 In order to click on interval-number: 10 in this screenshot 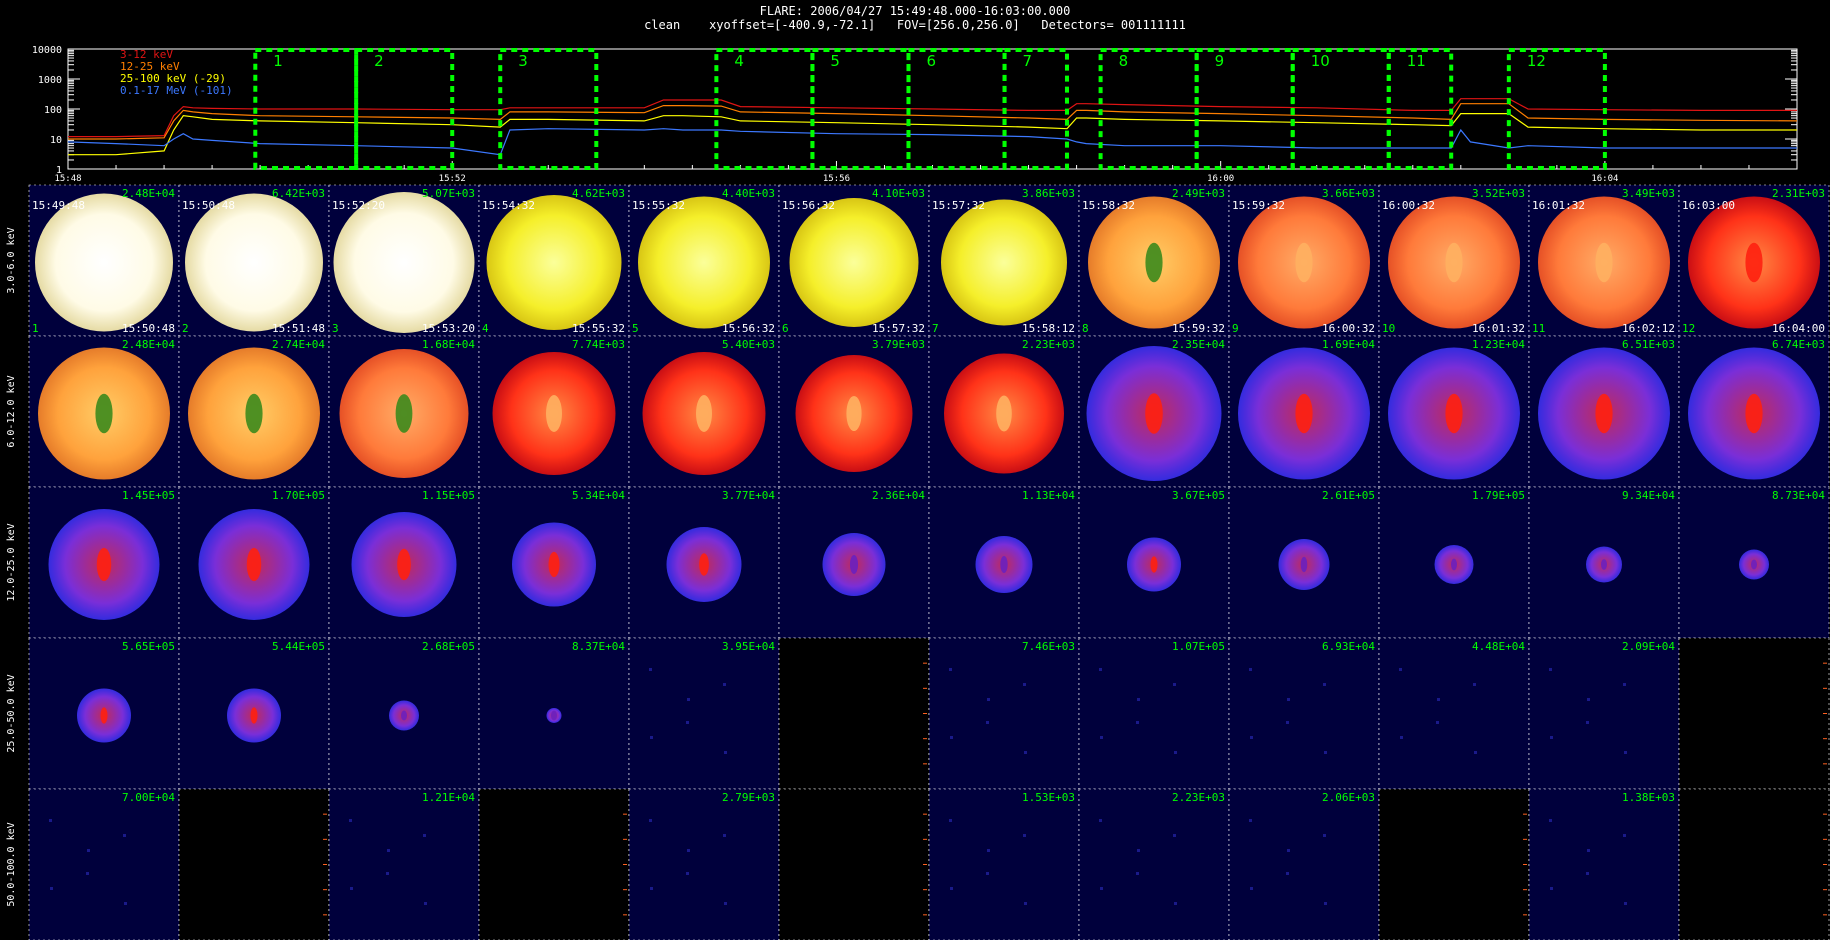, I will do `click(1320, 61)`.